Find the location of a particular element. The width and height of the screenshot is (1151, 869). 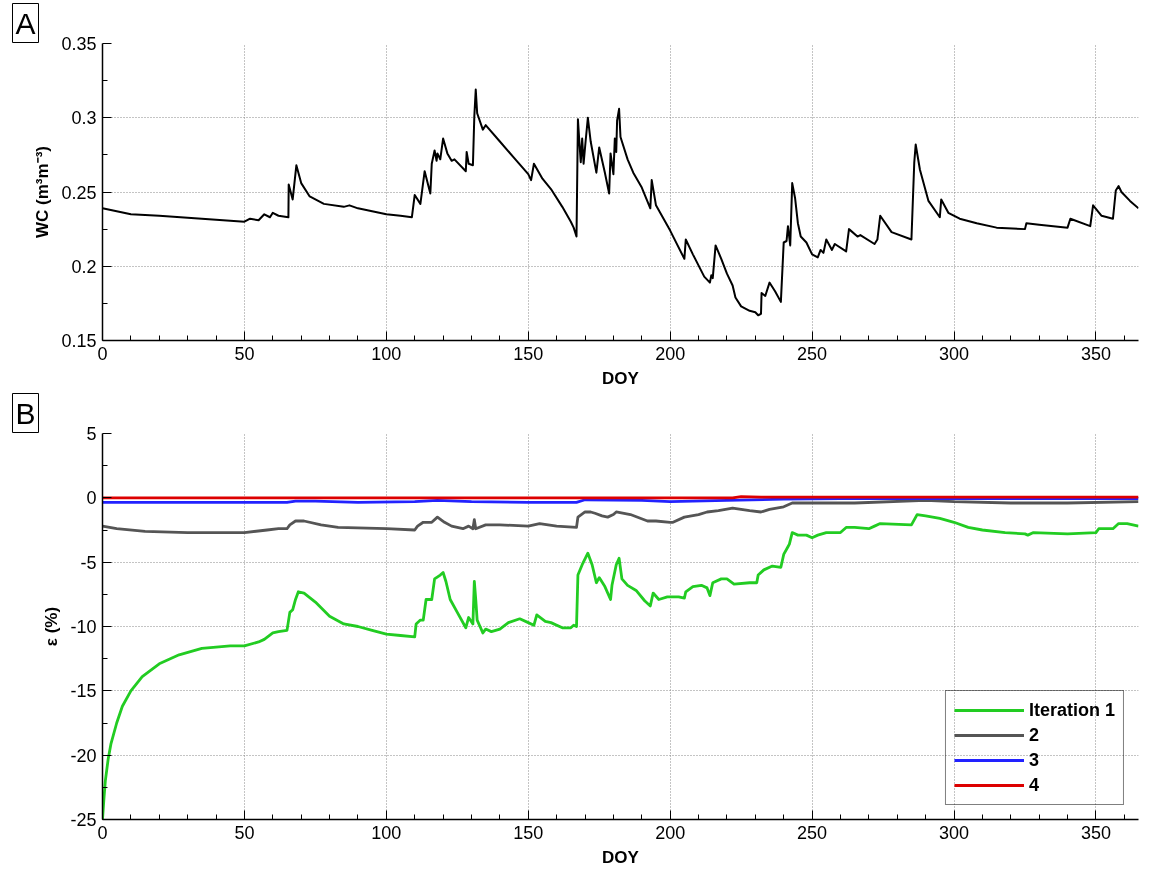

line-series is located at coordinates (620, 516).